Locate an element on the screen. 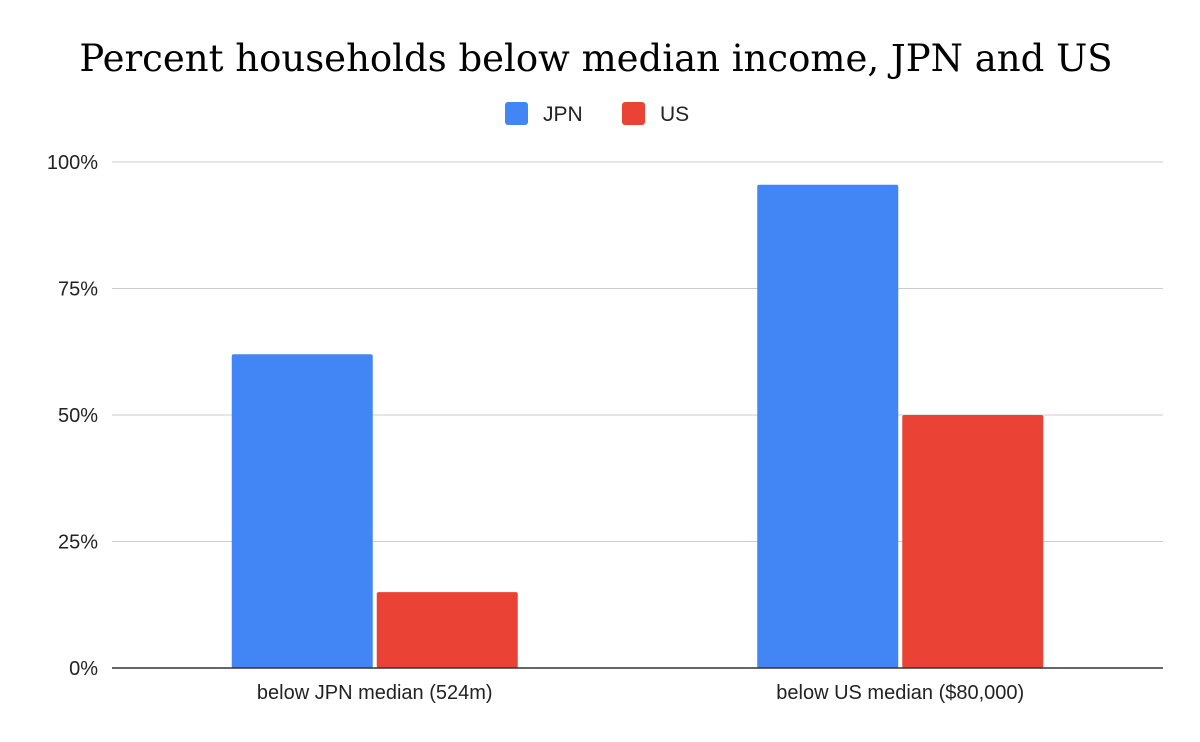 The image size is (1200, 742). x-category-label: below JPN median (524m) is located at coordinates (375, 693).